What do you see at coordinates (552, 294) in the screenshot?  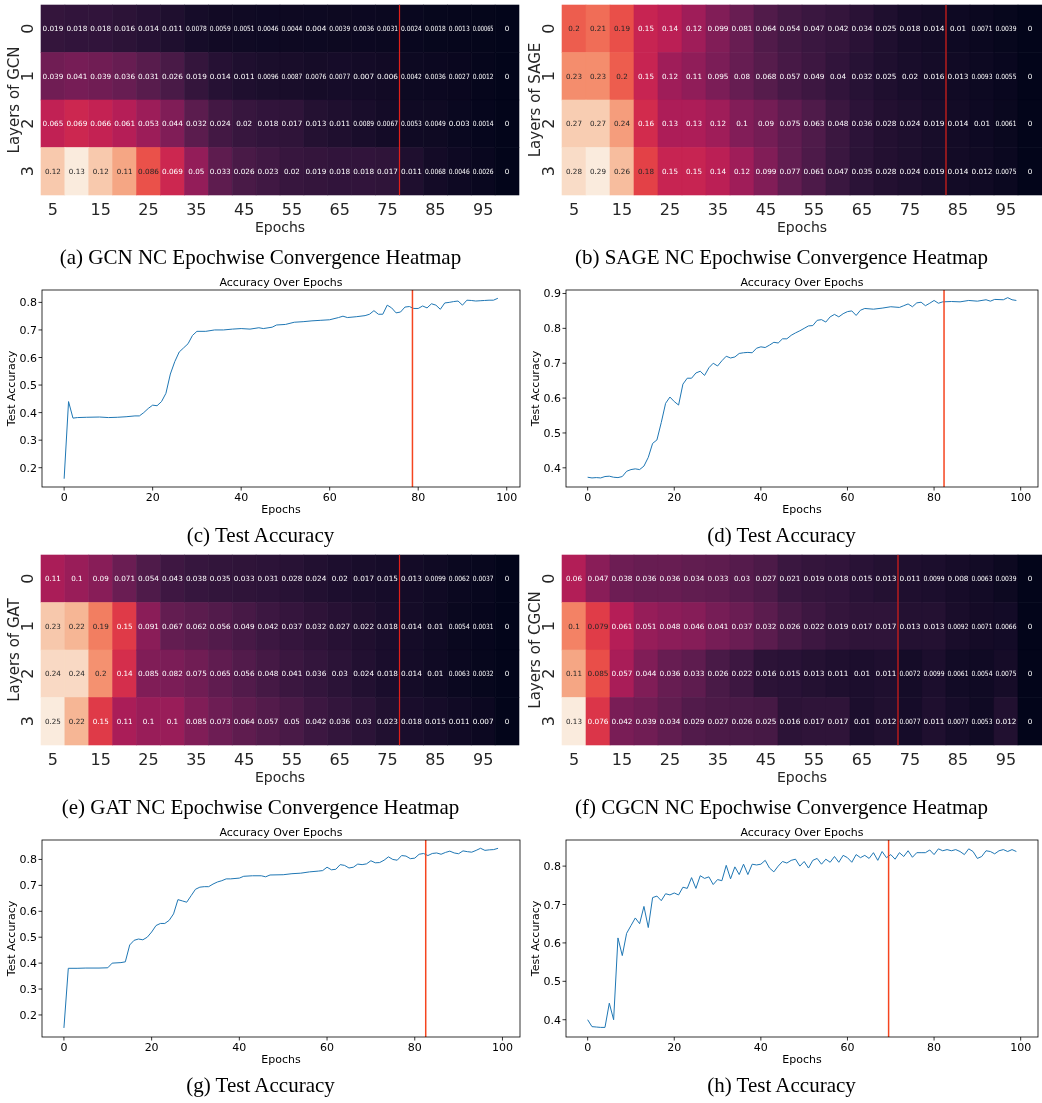 I see `y-tick-label: 0.9` at bounding box center [552, 294].